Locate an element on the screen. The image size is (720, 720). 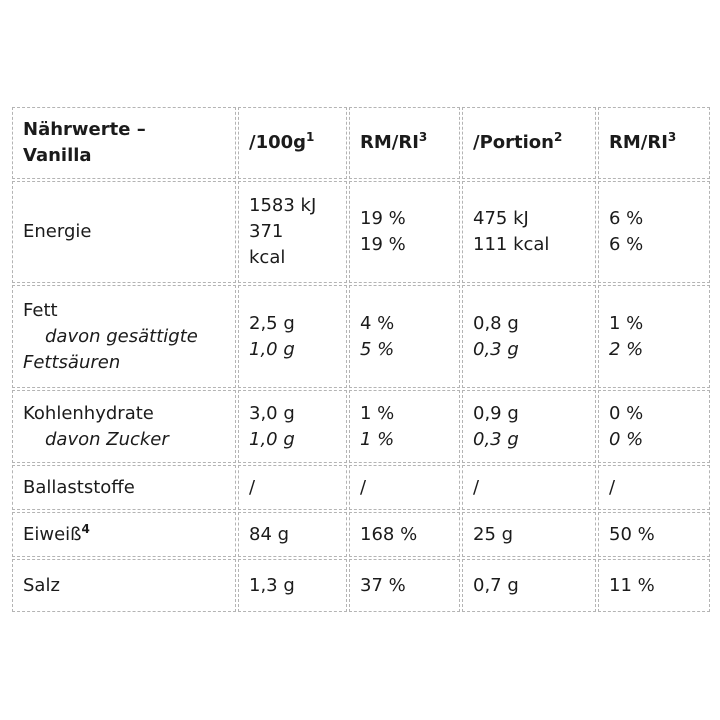
cell-ballaststoffe-portion: / is located at coordinates (529, 487).